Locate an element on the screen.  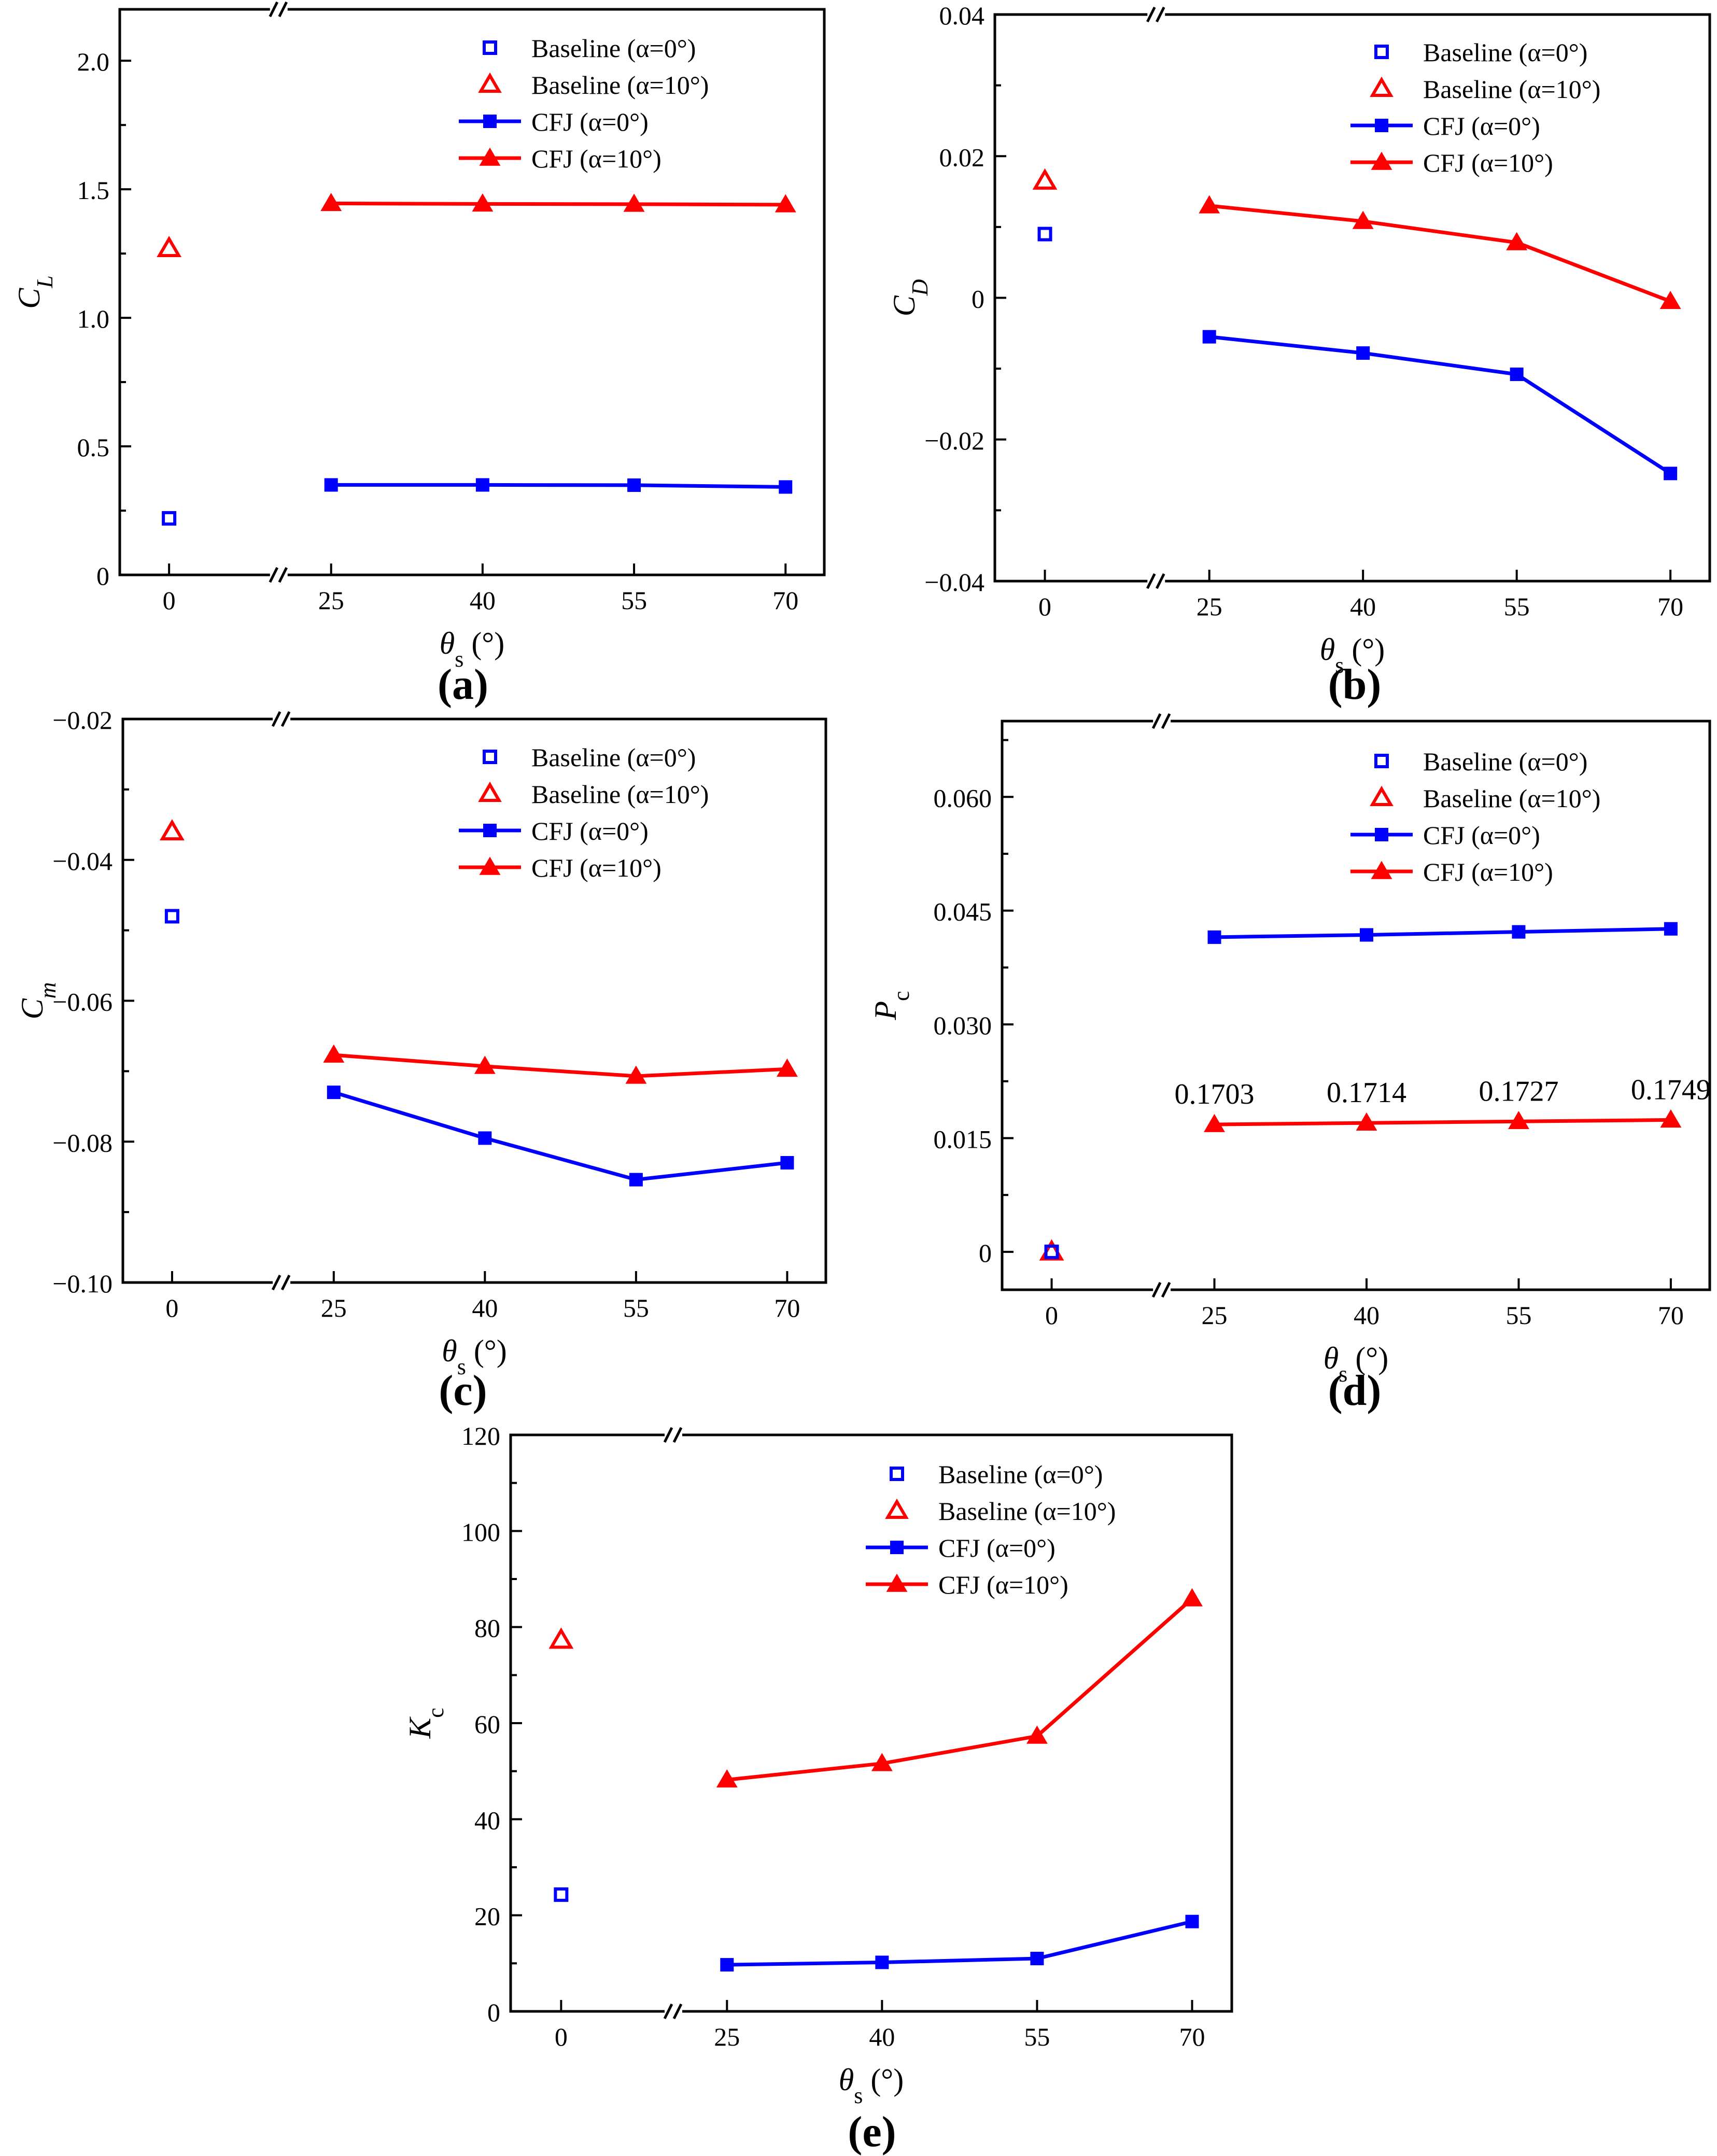
legend-label: CFJ (α=10°) is located at coordinates (597, 868).